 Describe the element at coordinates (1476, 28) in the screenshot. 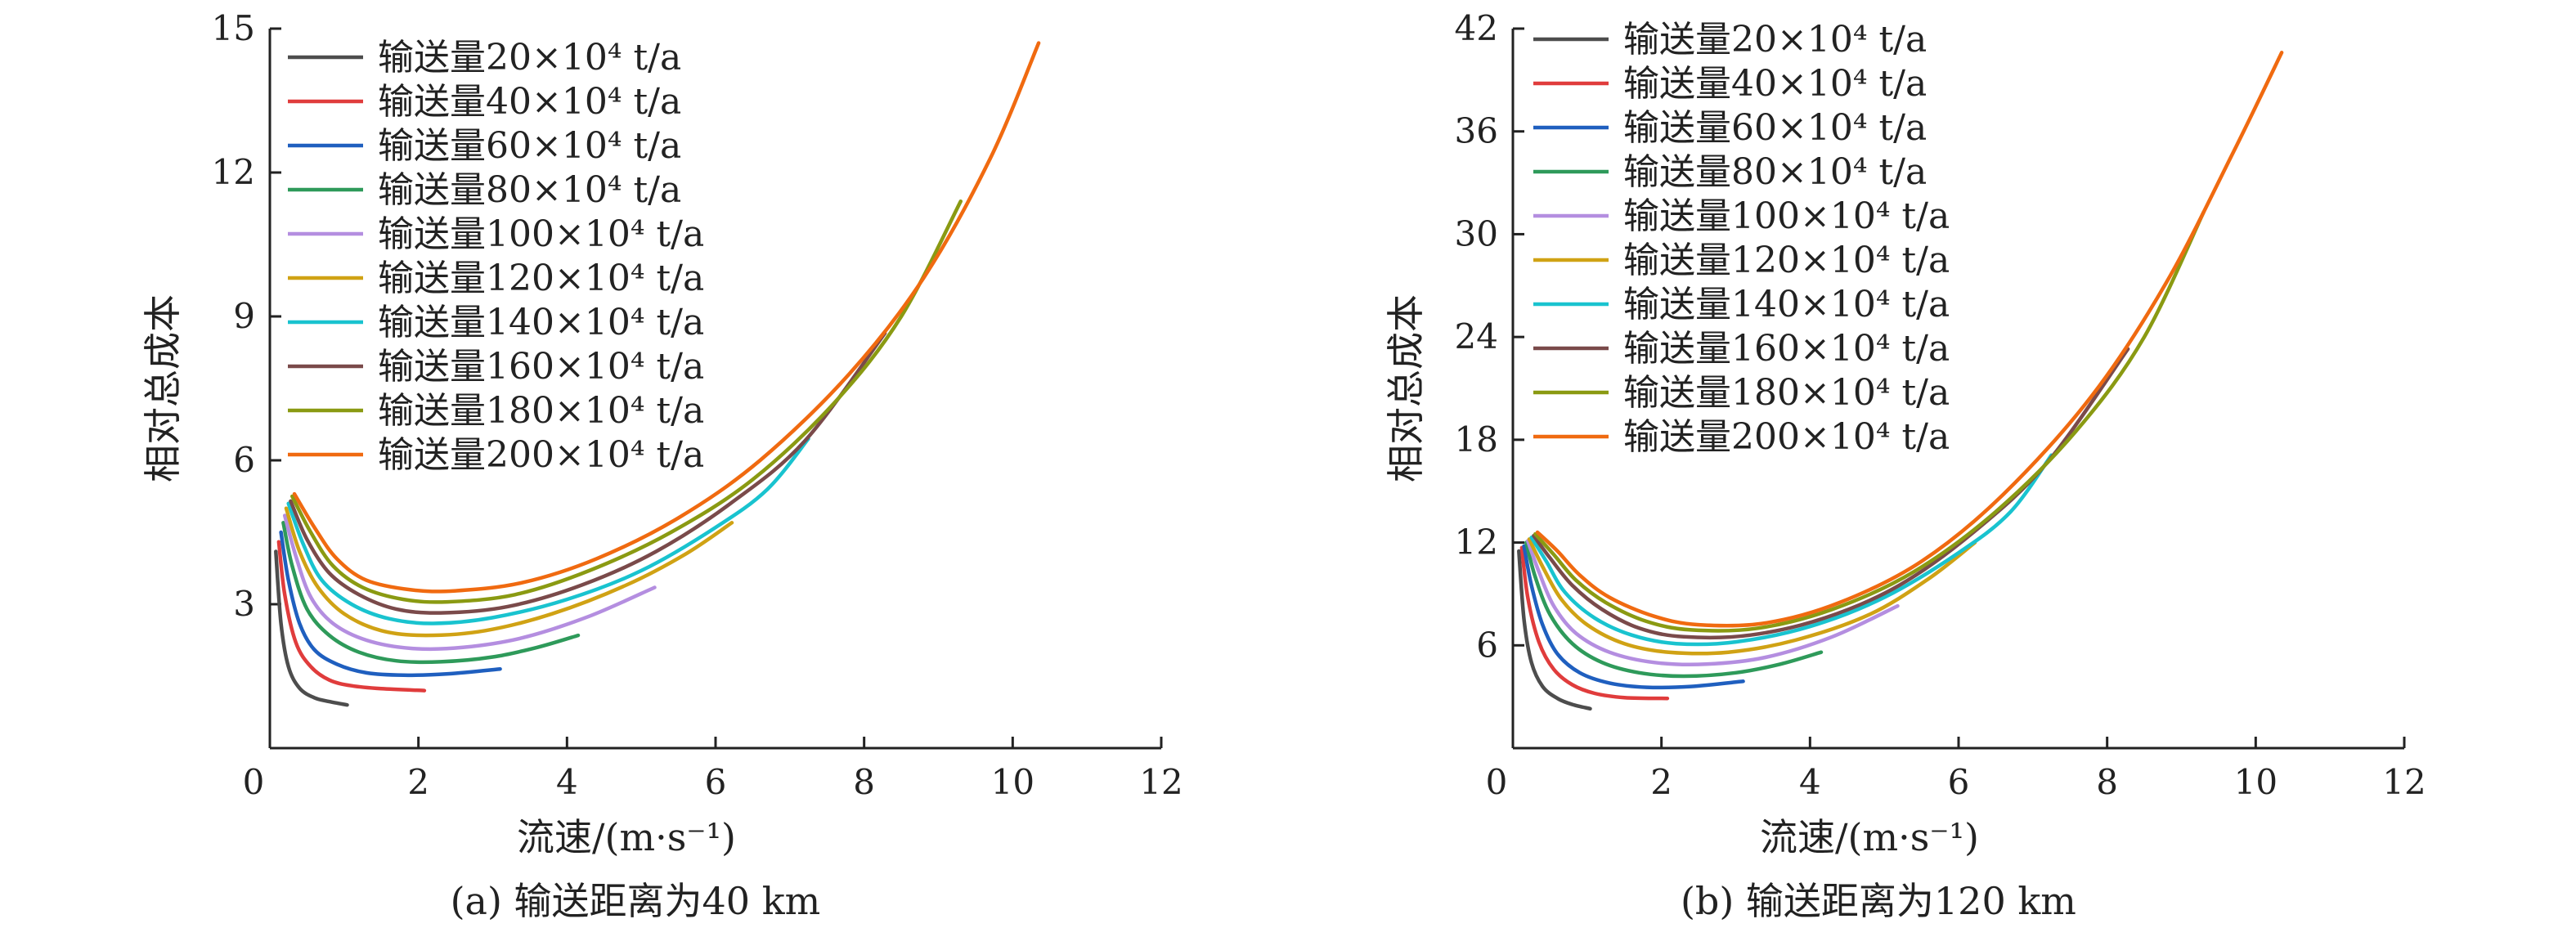

I see `y-tick-label: 42` at that location.